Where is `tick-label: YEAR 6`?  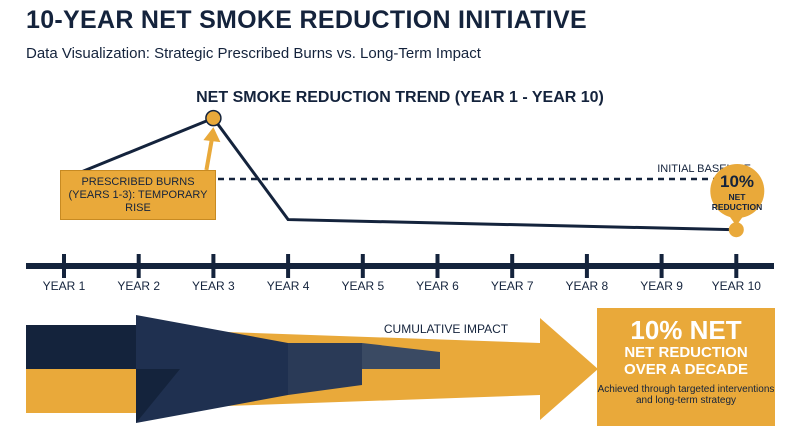 tick-label: YEAR 6 is located at coordinates (437, 286).